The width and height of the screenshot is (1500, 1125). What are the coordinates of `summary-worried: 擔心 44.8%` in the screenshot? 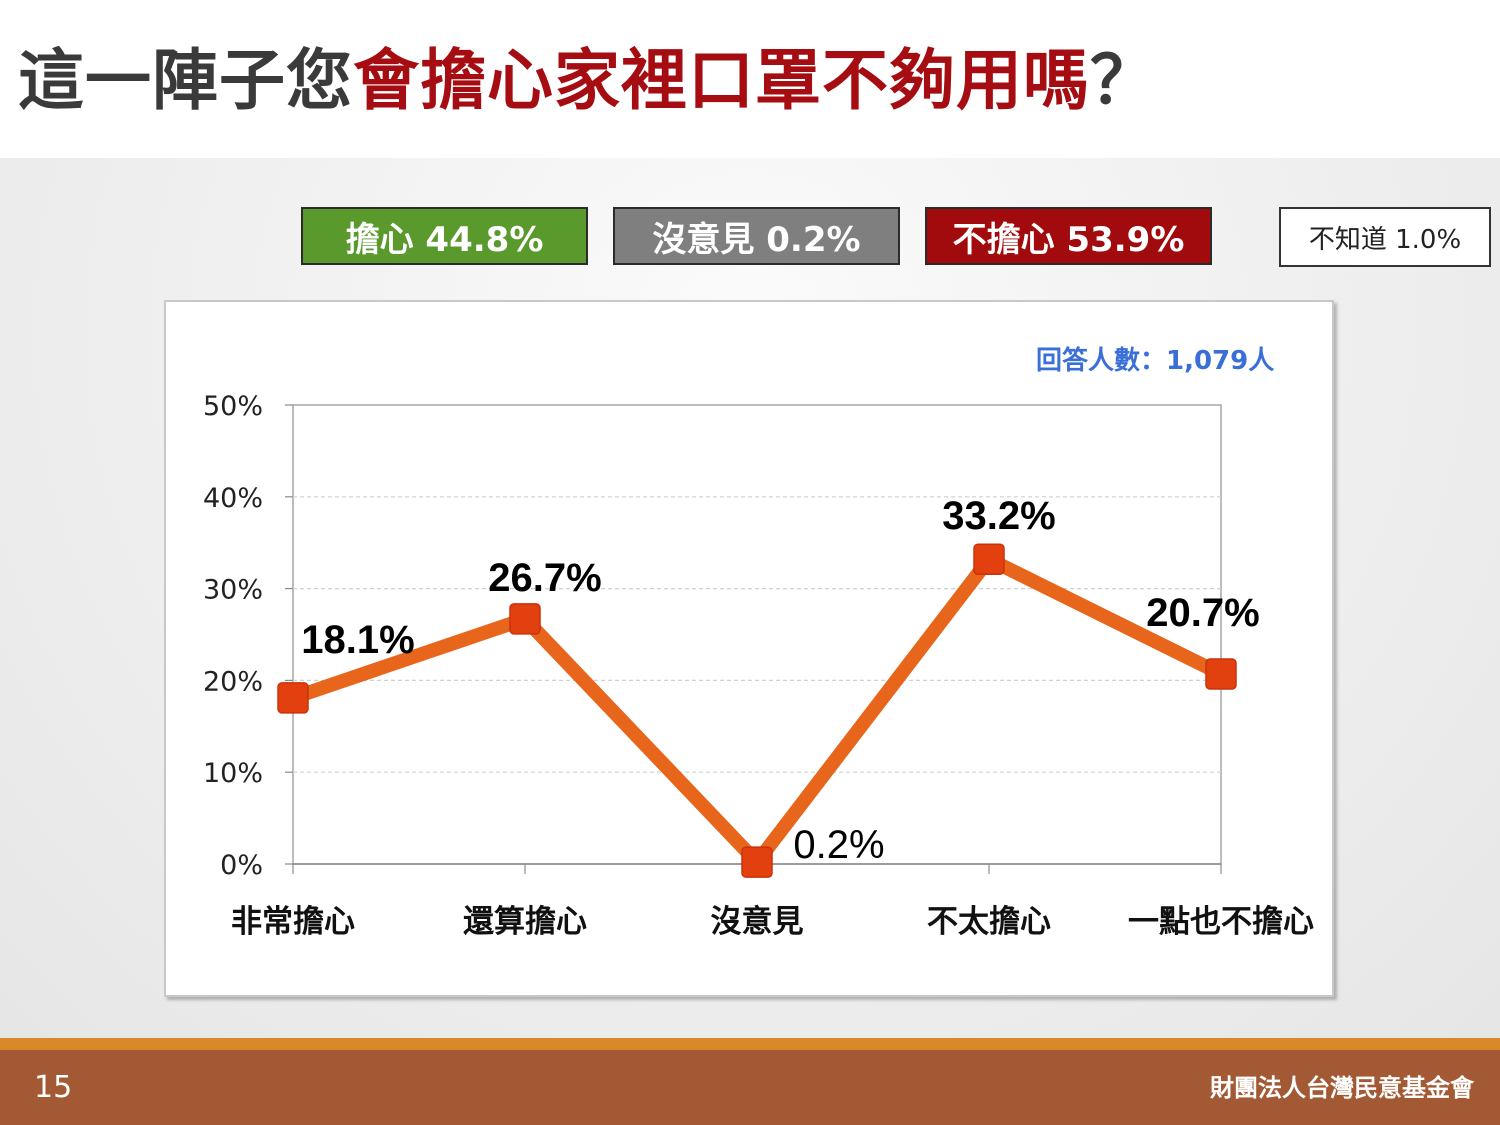 It's located at (444, 236).